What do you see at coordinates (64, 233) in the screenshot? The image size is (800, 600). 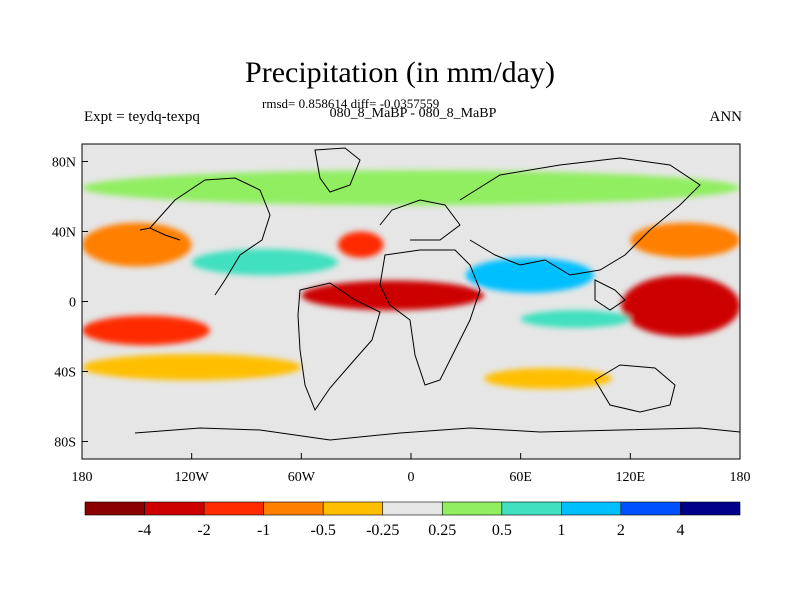 I see `y-tick-label: 40N` at bounding box center [64, 233].